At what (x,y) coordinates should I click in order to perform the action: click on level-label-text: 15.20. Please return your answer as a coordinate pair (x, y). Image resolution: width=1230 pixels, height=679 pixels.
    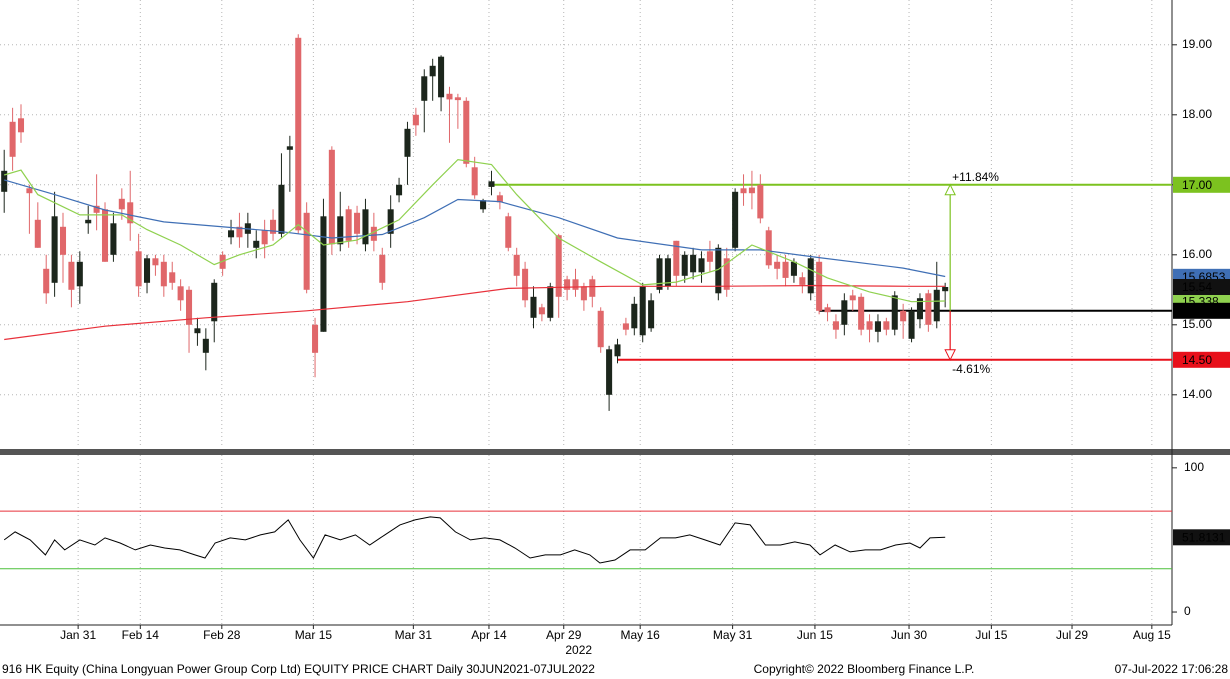
    Looking at the image, I should click on (1197, 311).